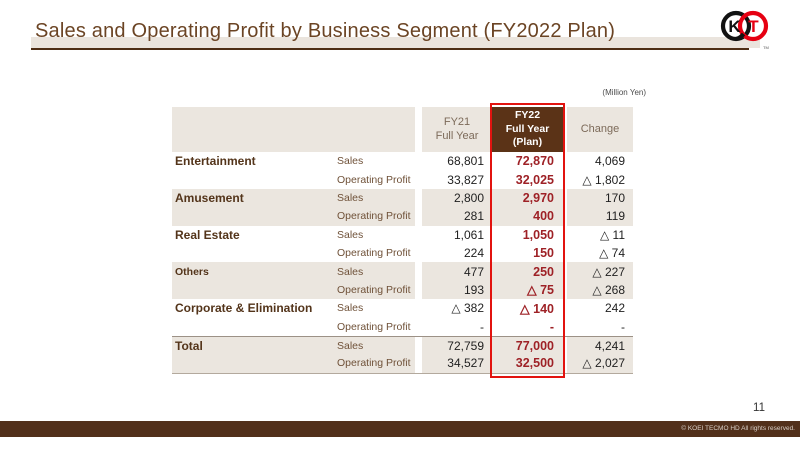 The height and width of the screenshot is (450, 800). I want to click on fy21-value: -, so click(457, 326).